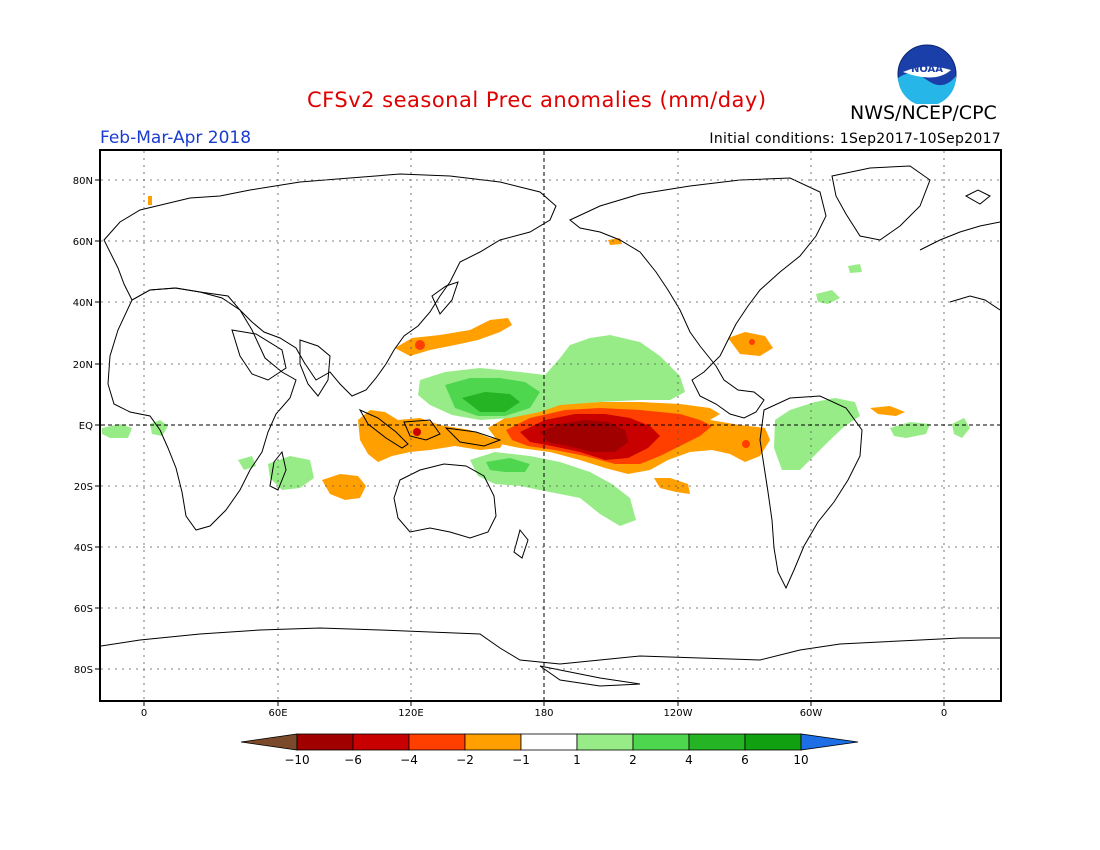  Describe the element at coordinates (698, 298) in the screenshot. I see `north-america-outline` at that location.